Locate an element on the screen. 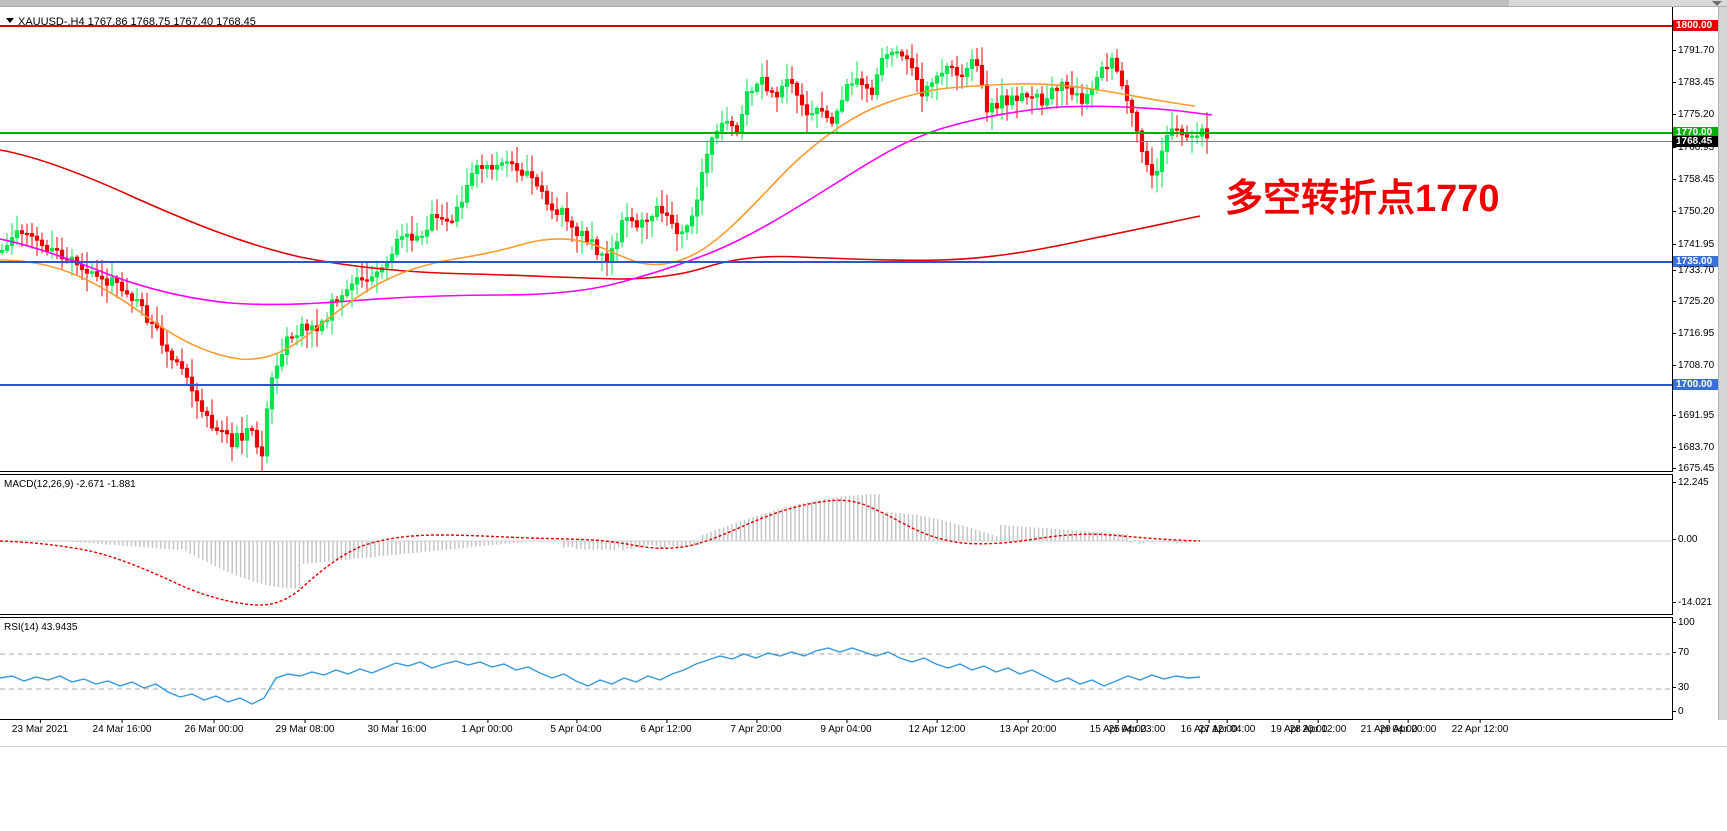 This screenshot has width=1727, height=831. bottom-blank-strip is located at coordinates (863, 788).